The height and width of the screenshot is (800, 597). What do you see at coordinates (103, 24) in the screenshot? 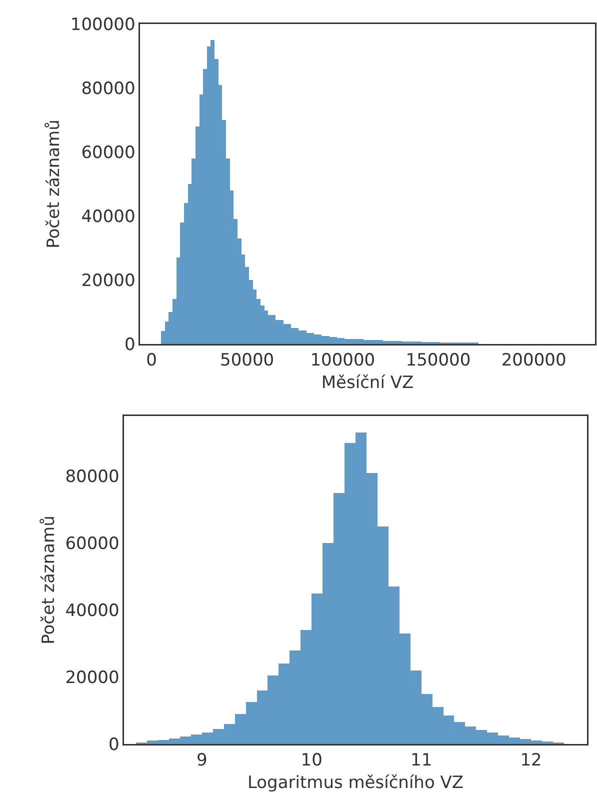
I see `y-tick-label: 100000` at bounding box center [103, 24].